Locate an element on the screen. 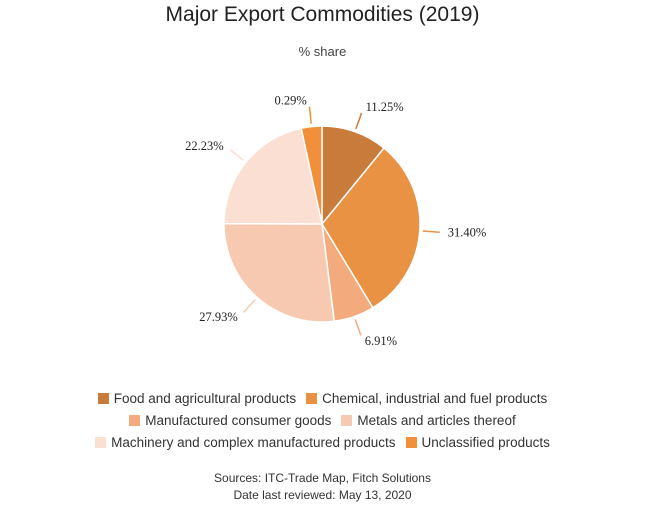 Image resolution: width=645 pixels, height=529 pixels. data-label-3: 27.93% is located at coordinates (218, 317).